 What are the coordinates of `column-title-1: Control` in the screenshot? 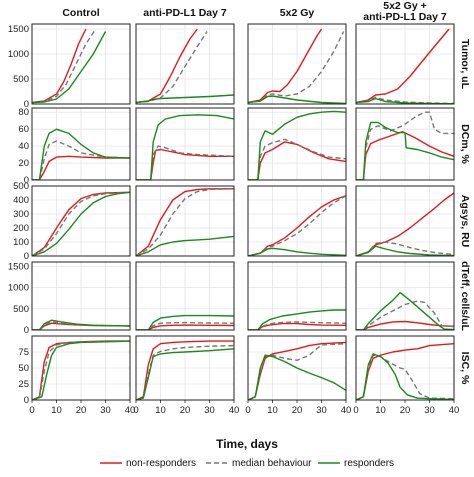 It's located at (80, 13).